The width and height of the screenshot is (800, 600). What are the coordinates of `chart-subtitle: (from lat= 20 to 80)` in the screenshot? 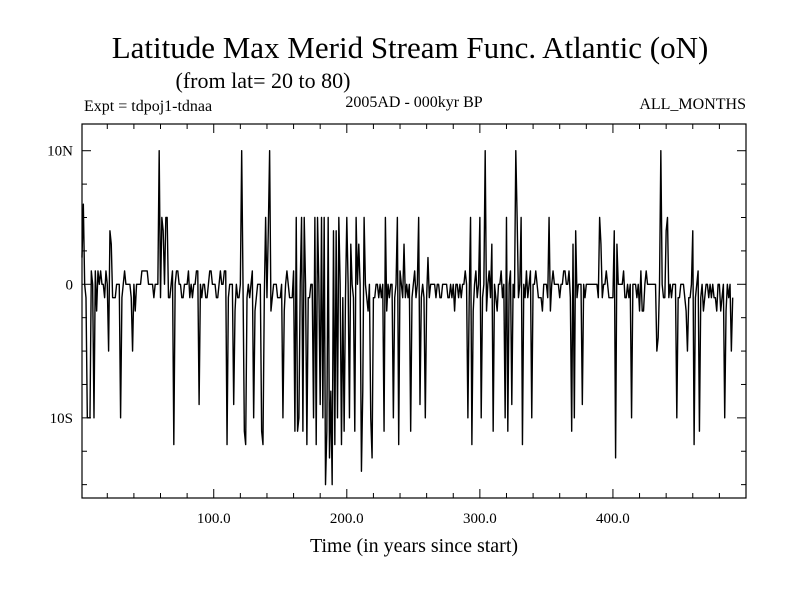 It's located at (263, 80).